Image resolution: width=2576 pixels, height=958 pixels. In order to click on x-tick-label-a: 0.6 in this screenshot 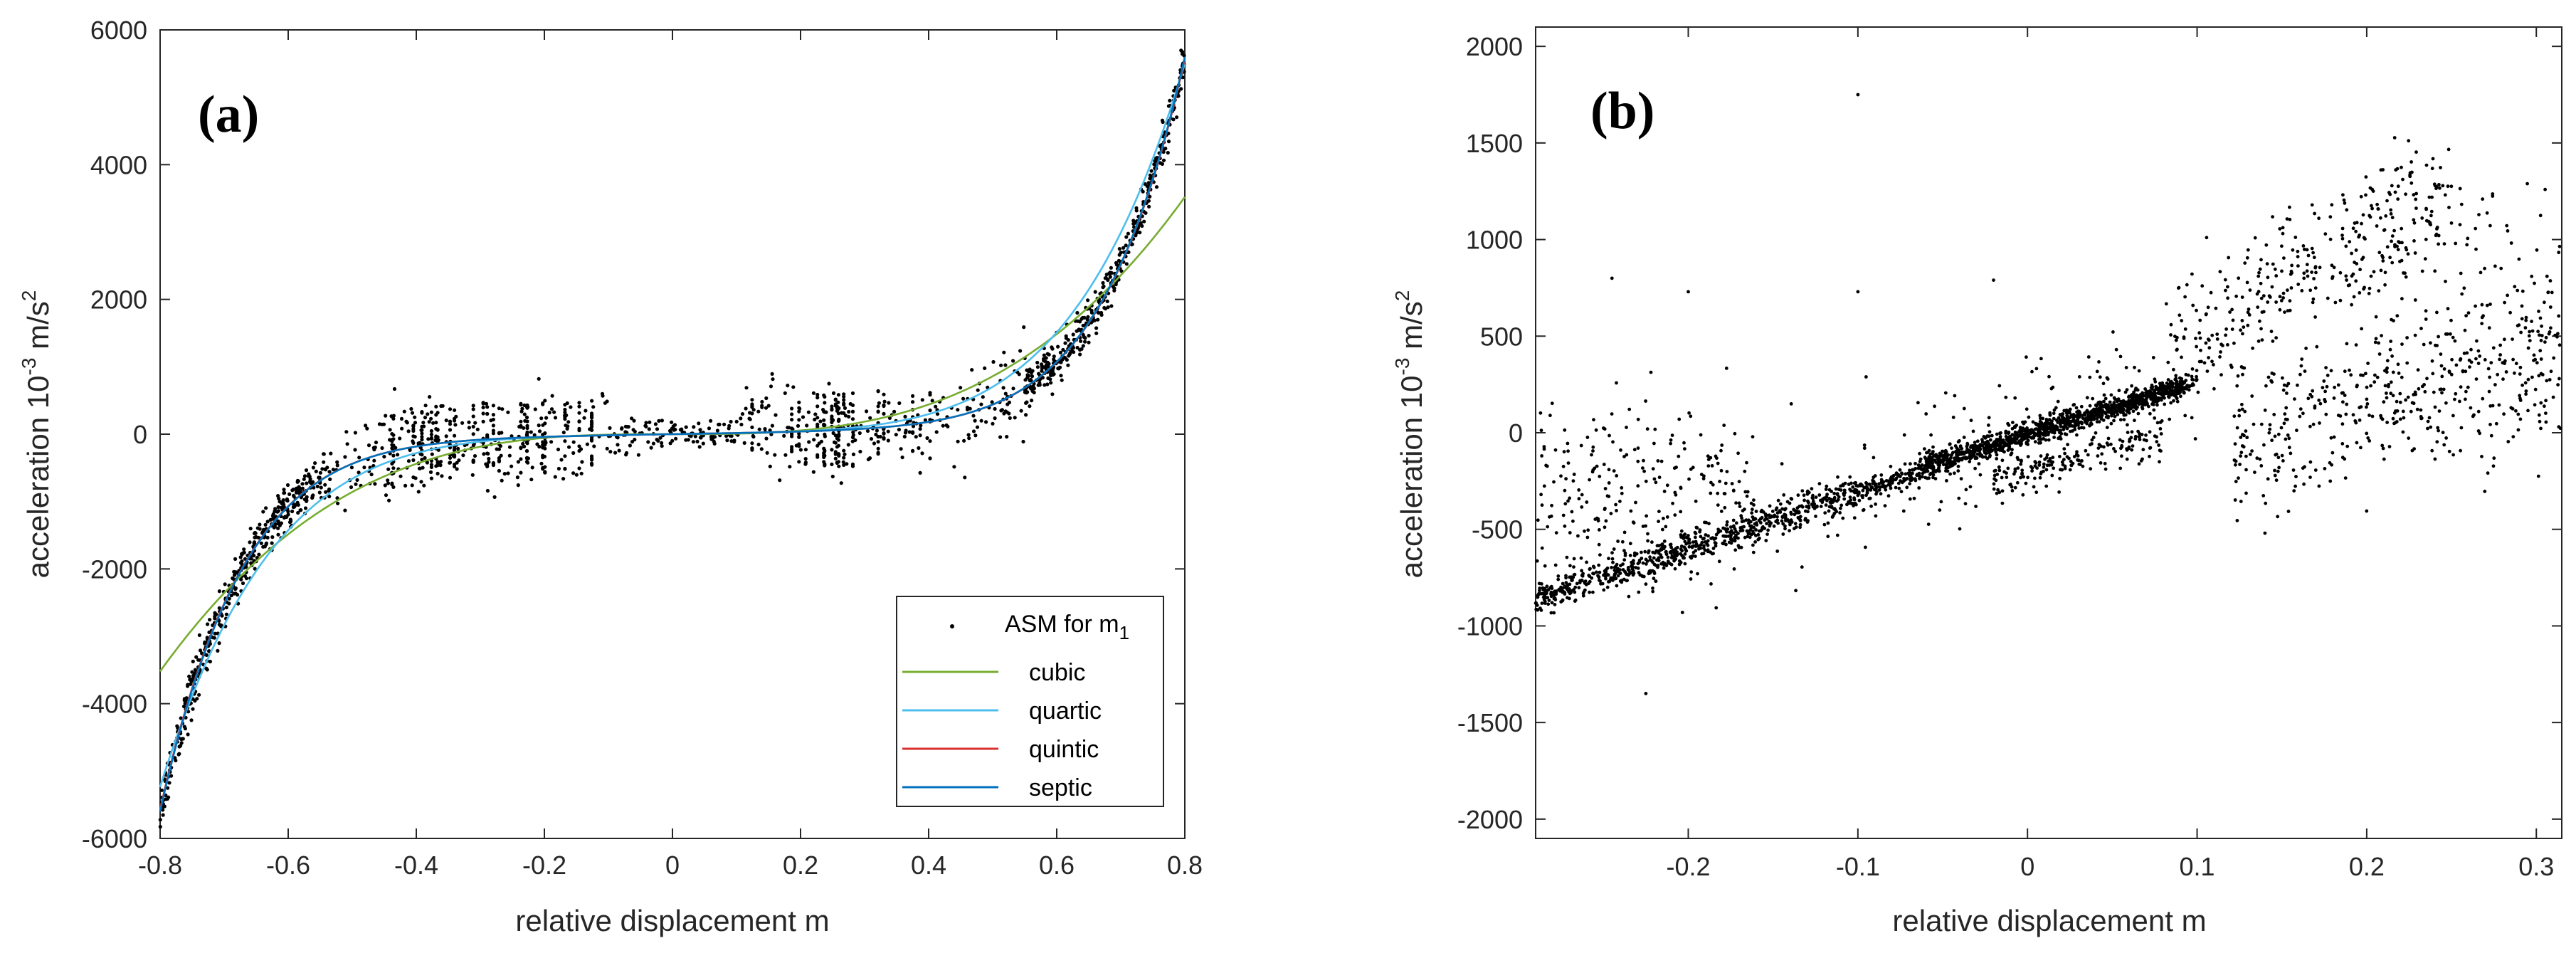, I will do `click(1057, 865)`.